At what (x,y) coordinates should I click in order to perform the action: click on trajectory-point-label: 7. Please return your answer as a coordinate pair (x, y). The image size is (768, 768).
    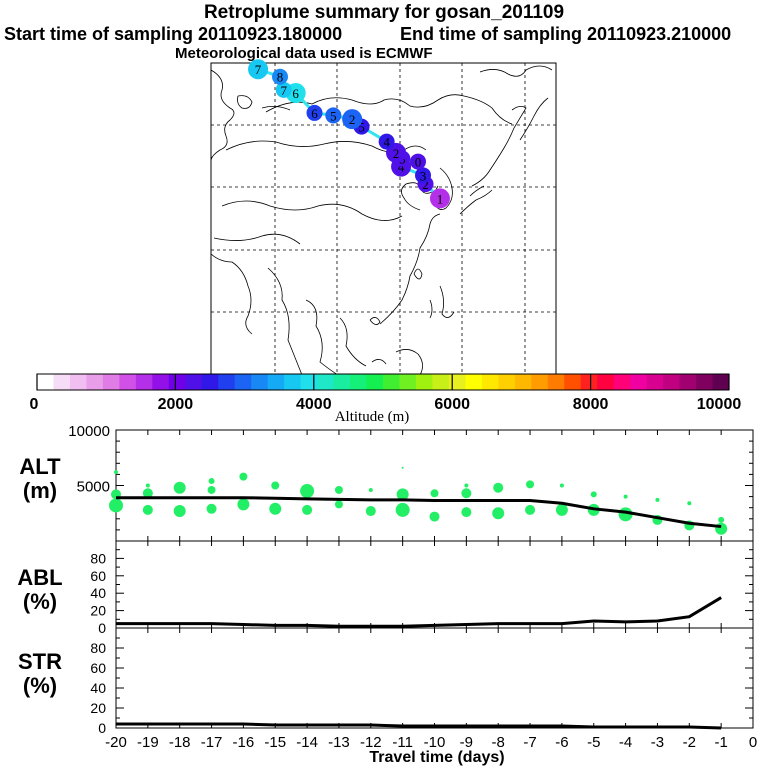
    Looking at the image, I should click on (284, 90).